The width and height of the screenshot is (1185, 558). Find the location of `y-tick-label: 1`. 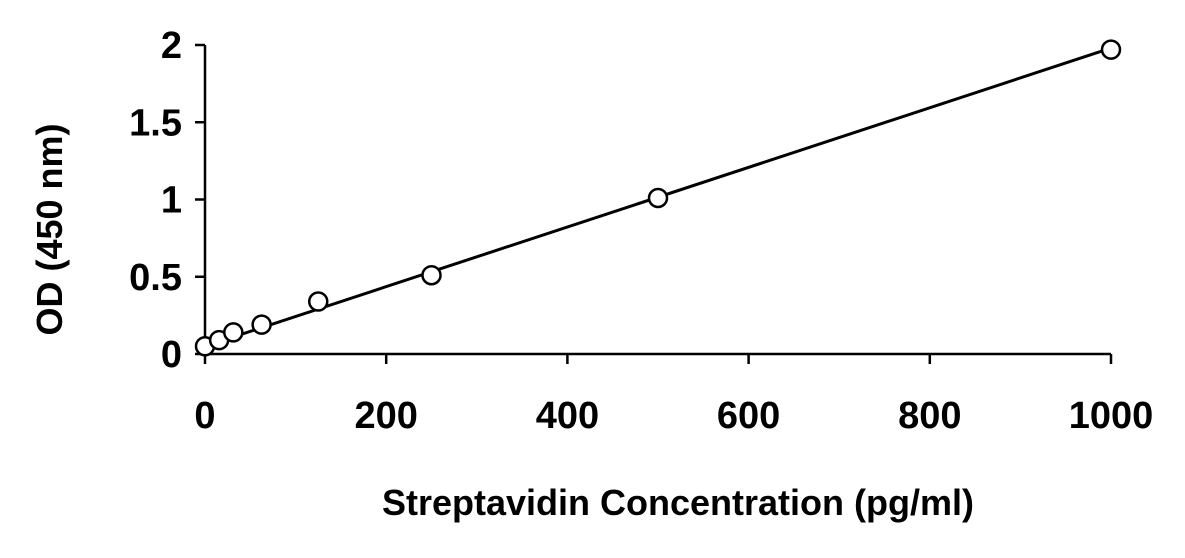

y-tick-label: 1 is located at coordinates (171, 201).